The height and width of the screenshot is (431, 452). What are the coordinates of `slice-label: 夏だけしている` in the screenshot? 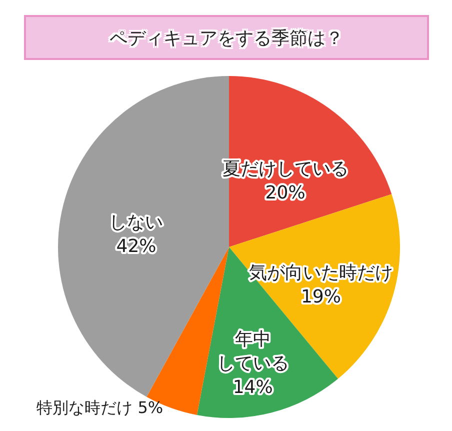 It's located at (285, 169).